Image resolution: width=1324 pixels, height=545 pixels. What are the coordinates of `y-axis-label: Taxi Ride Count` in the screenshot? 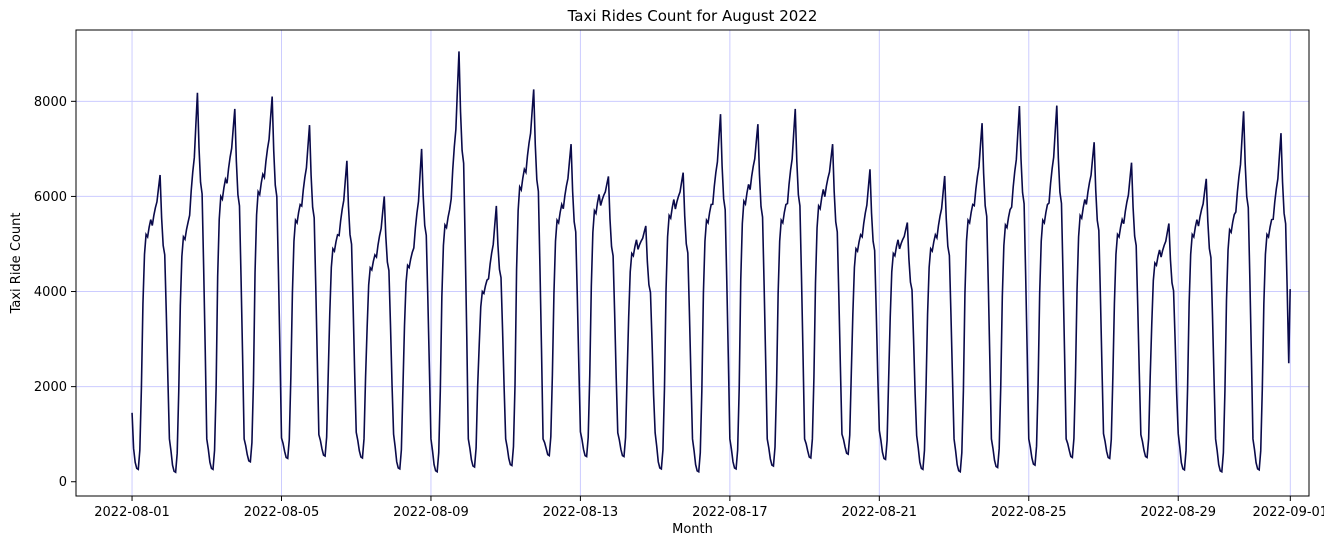 It's located at (16, 264).